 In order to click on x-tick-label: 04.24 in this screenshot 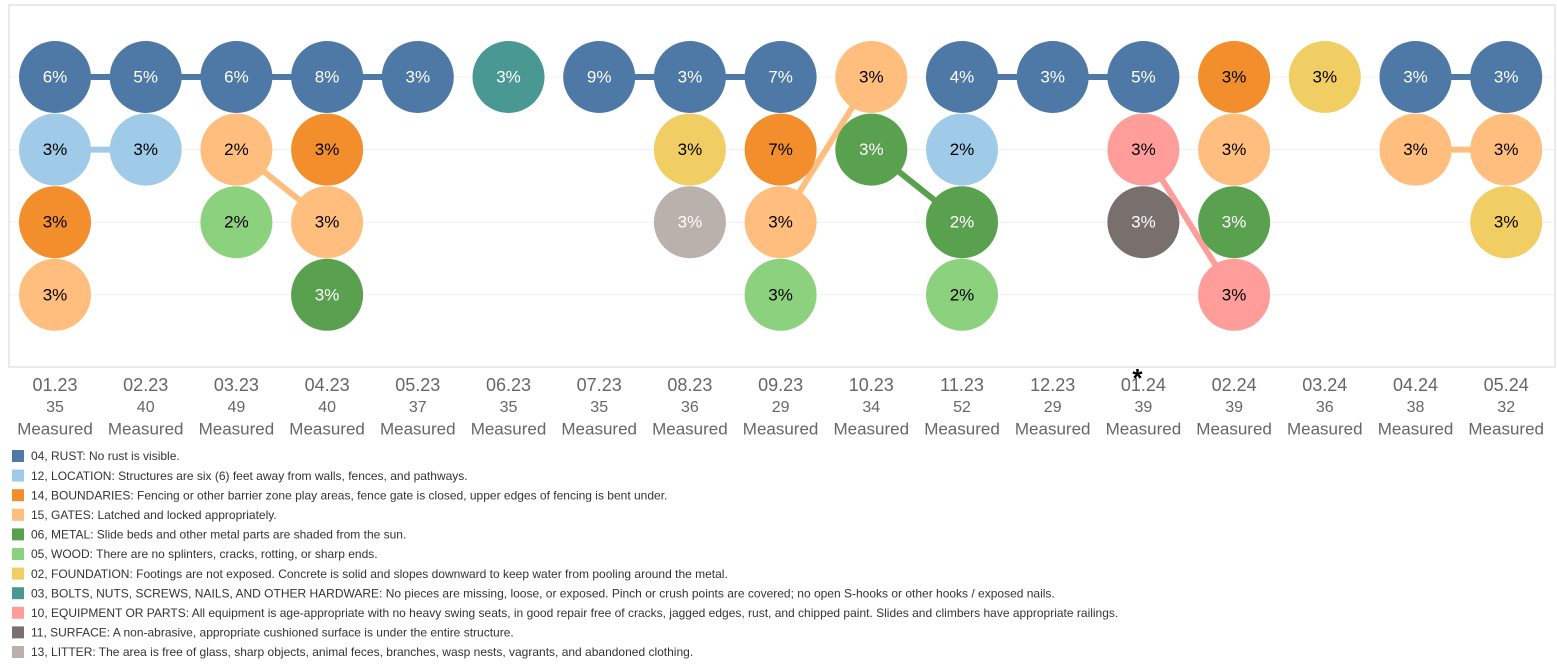, I will do `click(1415, 385)`.